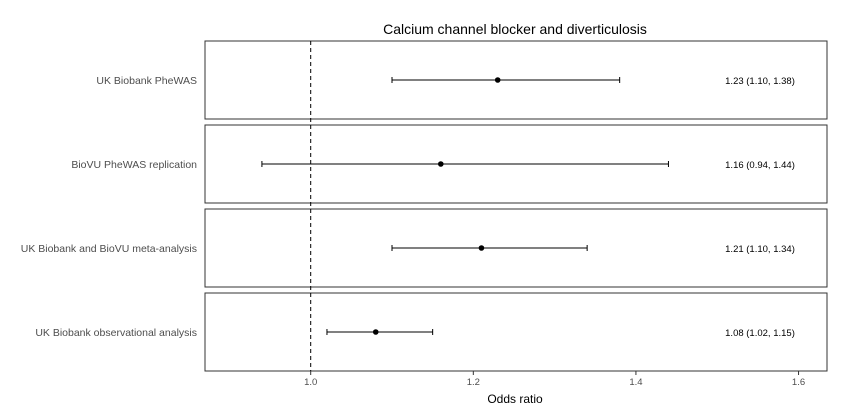 The image size is (850, 409). I want to click on study-label: UK Biobank observational analysis, so click(116, 333).